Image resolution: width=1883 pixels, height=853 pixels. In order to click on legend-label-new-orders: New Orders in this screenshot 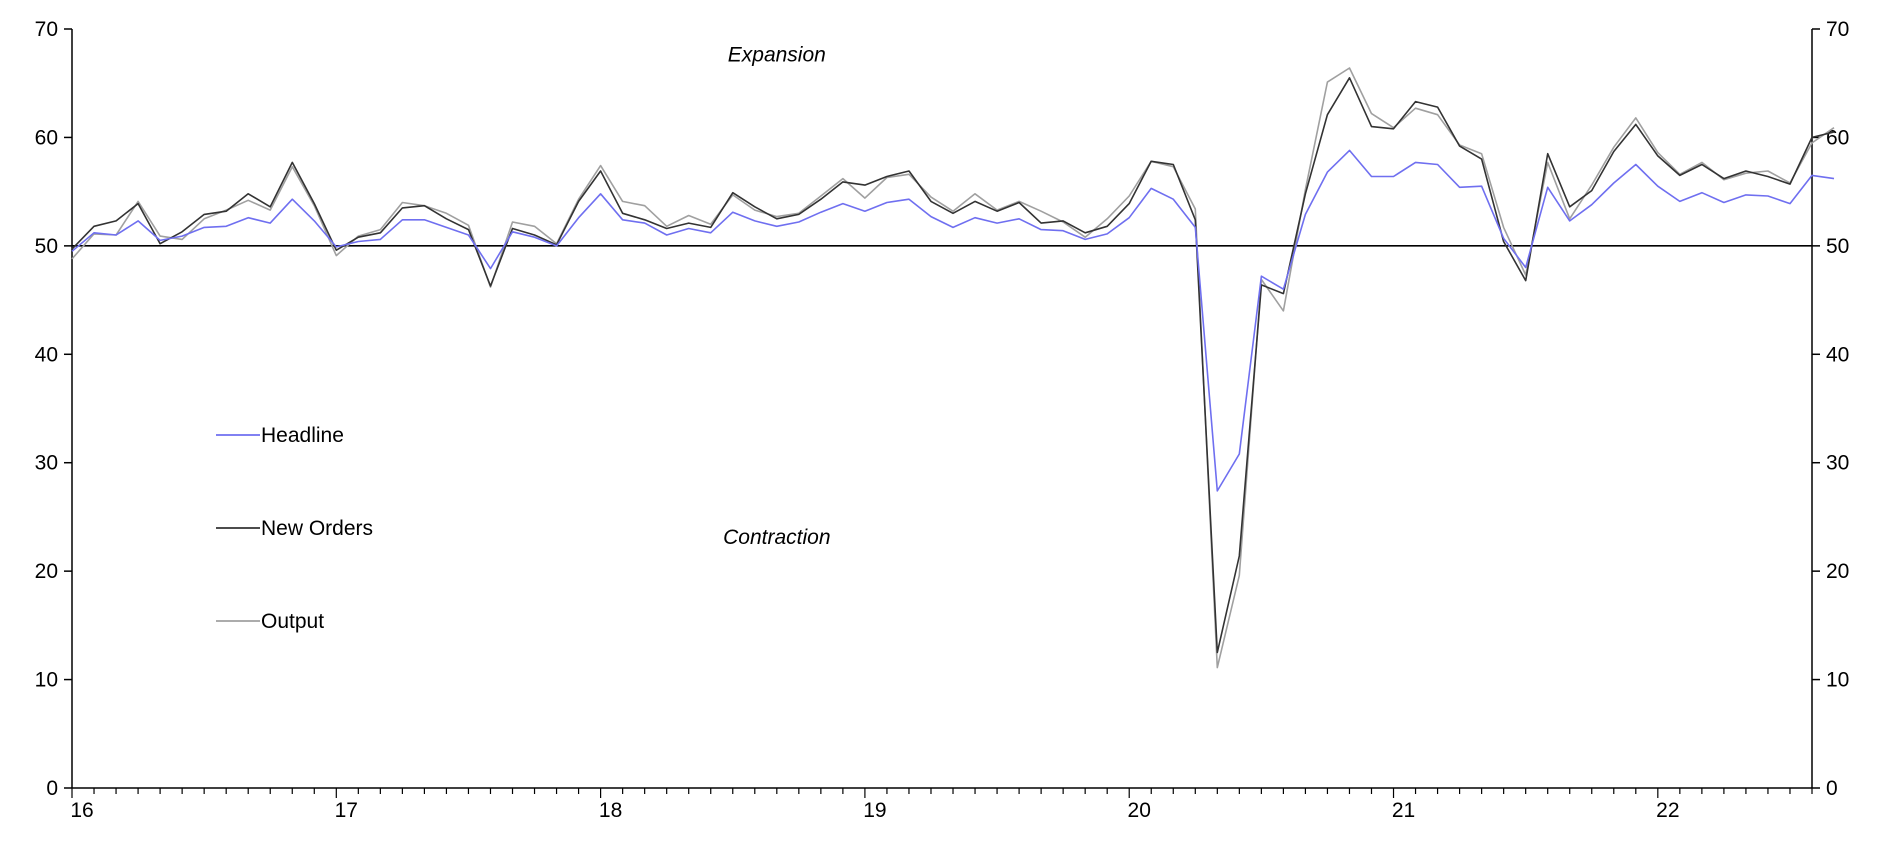, I will do `click(317, 528)`.